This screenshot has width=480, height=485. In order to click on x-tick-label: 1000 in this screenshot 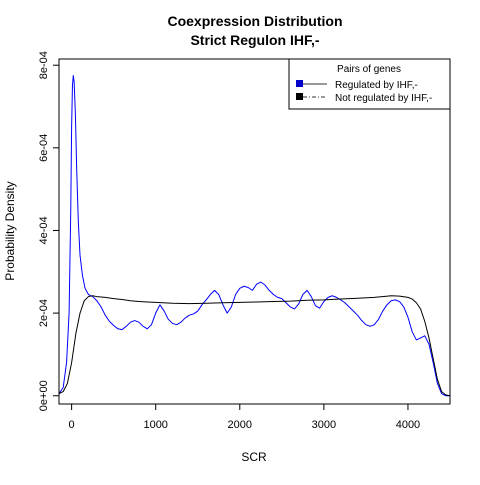, I will do `click(155, 425)`.